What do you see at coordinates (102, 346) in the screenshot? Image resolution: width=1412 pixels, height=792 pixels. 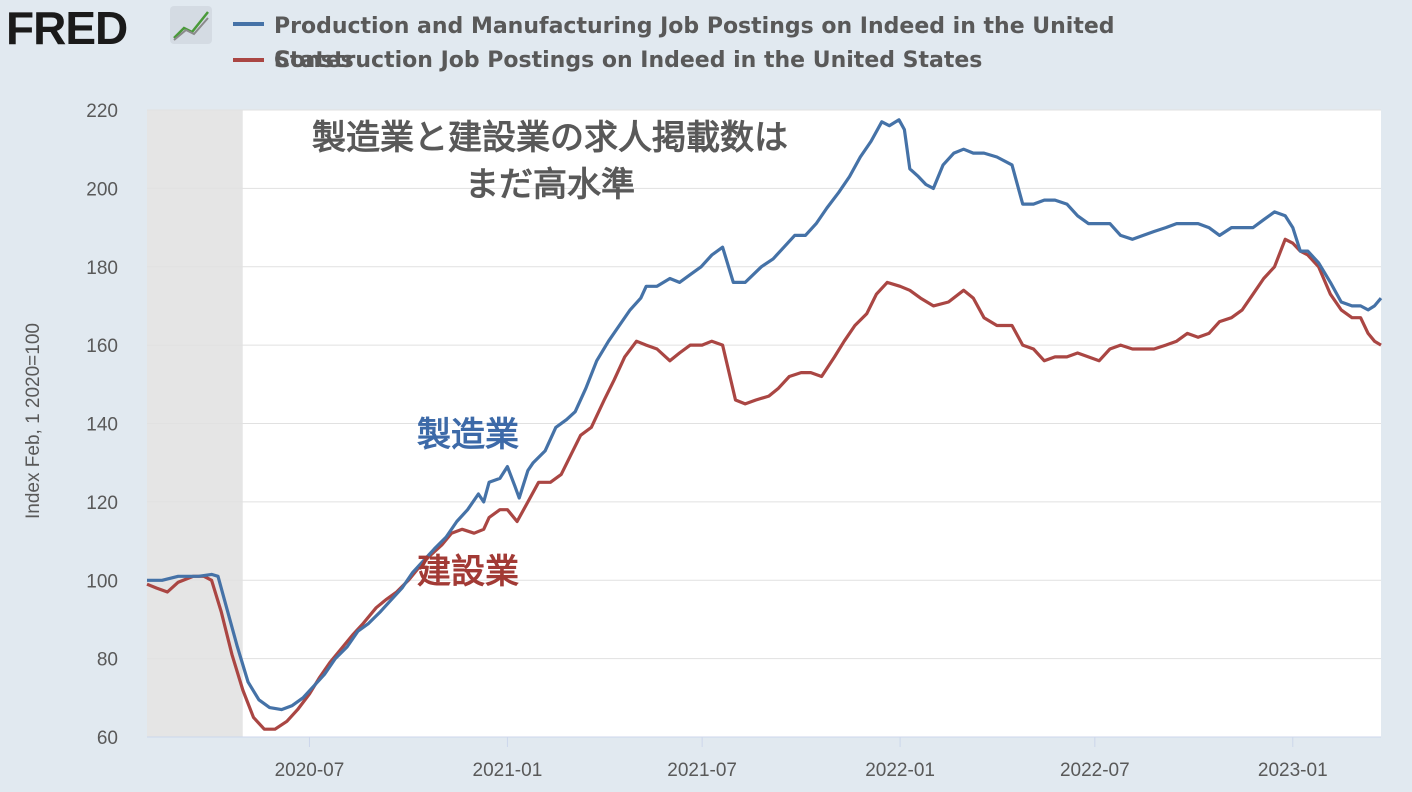 I see `y-tick-label: 160` at bounding box center [102, 346].